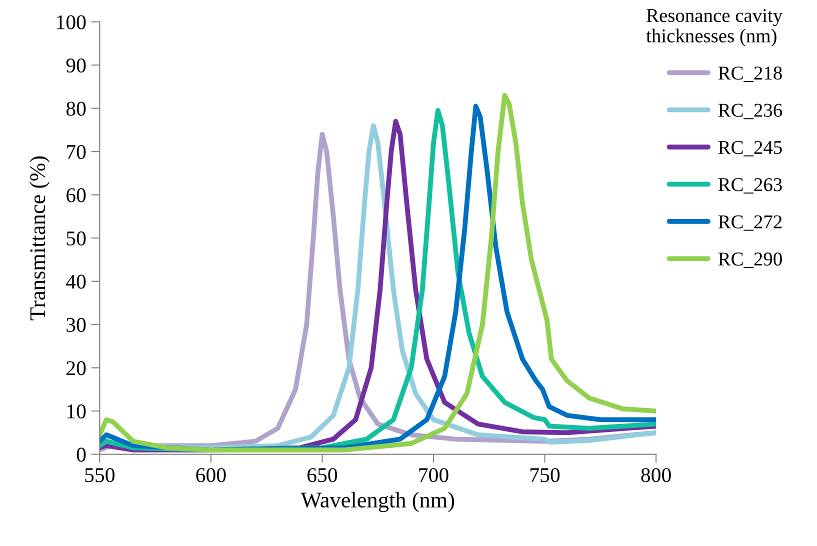 The height and width of the screenshot is (546, 817). What do you see at coordinates (750, 148) in the screenshot?
I see `legend-label: RC_245` at bounding box center [750, 148].